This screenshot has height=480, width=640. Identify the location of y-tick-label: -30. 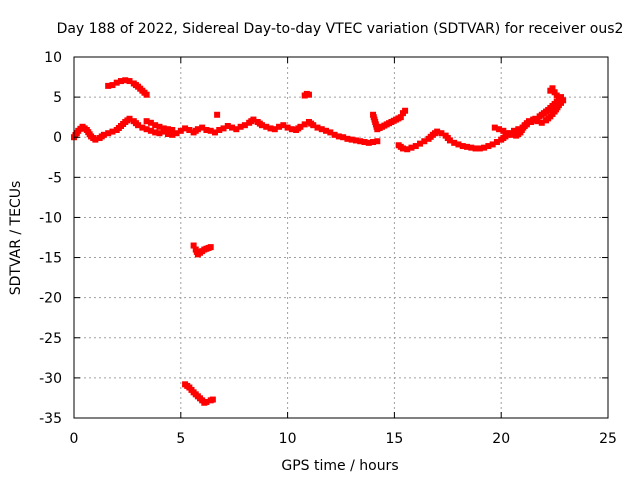
(50, 379).